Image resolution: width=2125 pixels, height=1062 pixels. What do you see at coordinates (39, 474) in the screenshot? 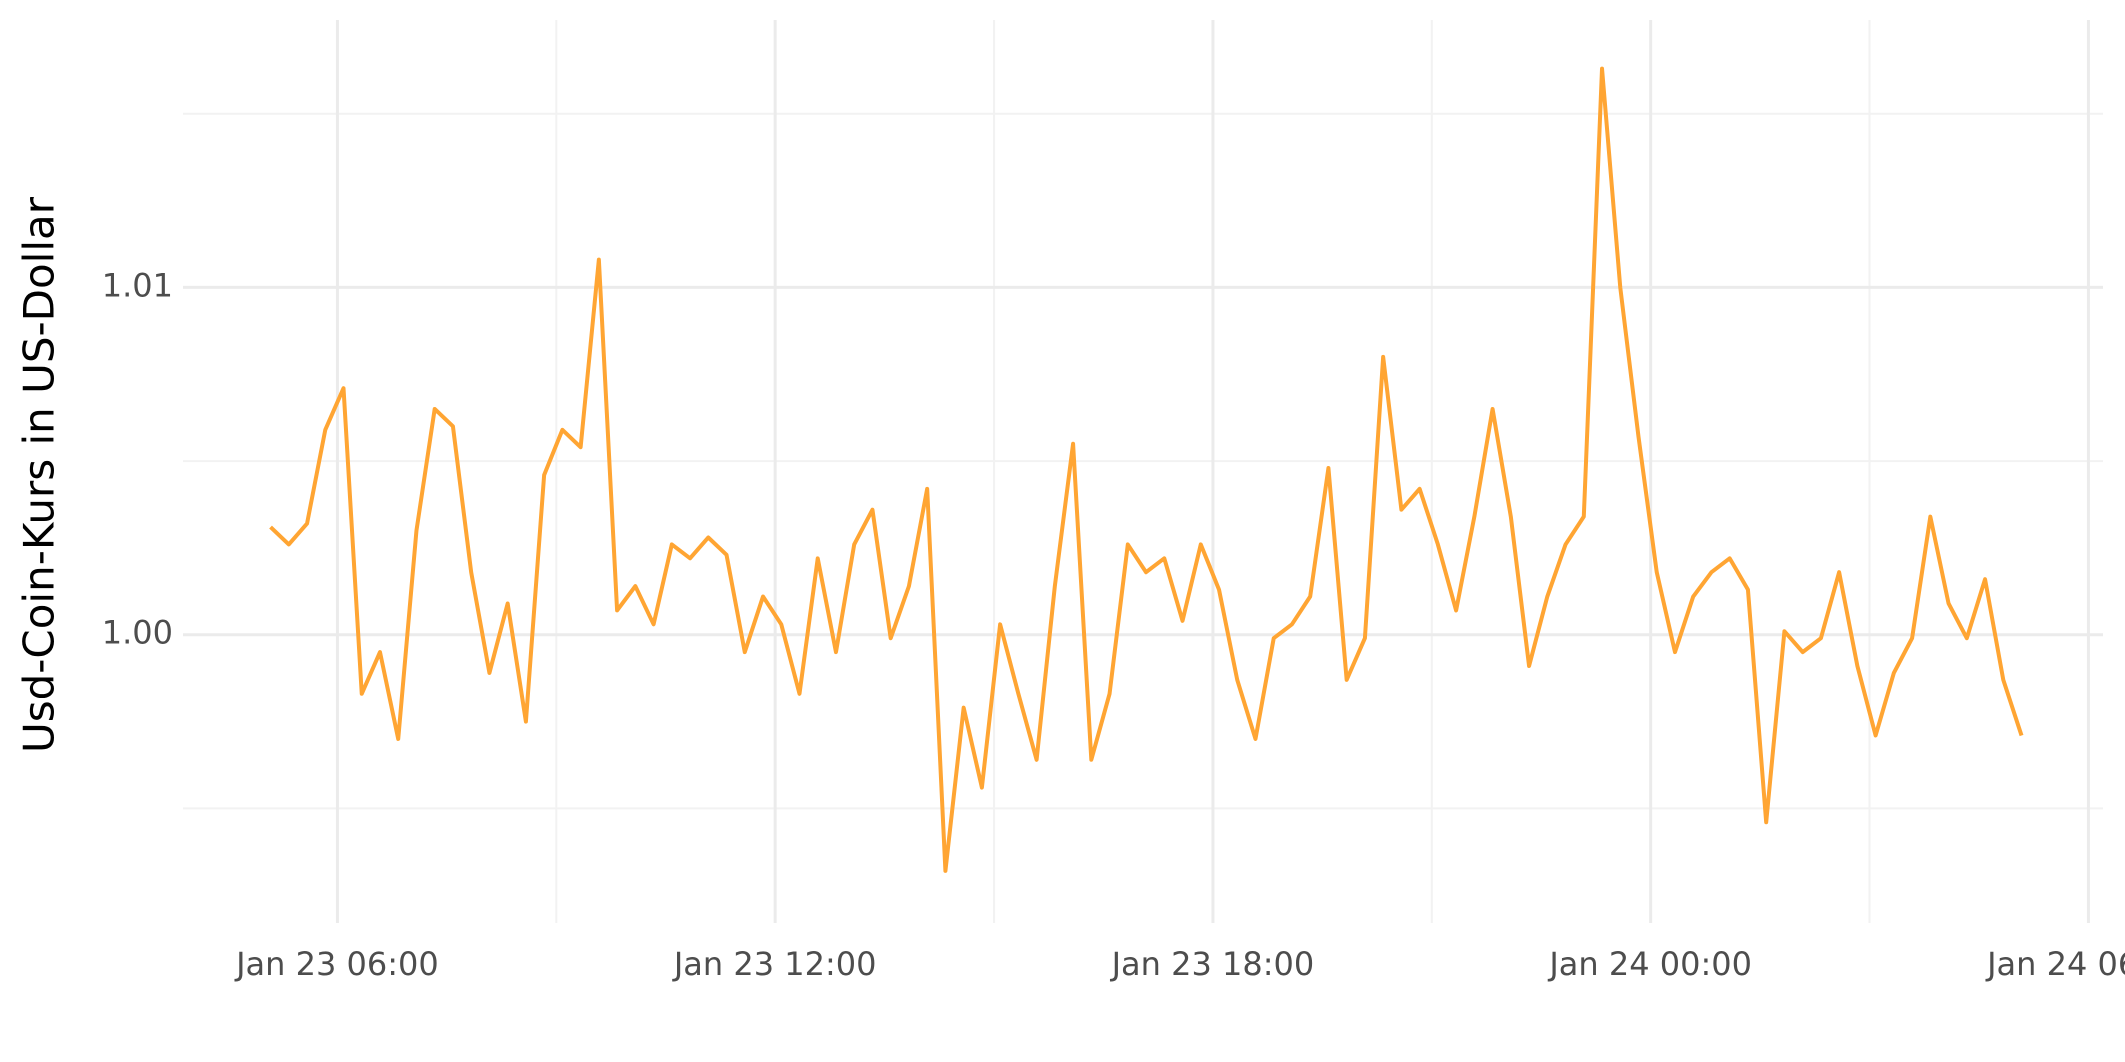
I see `y-axis-title: Usd-Coin-Kurs in US-Dollar` at bounding box center [39, 474].